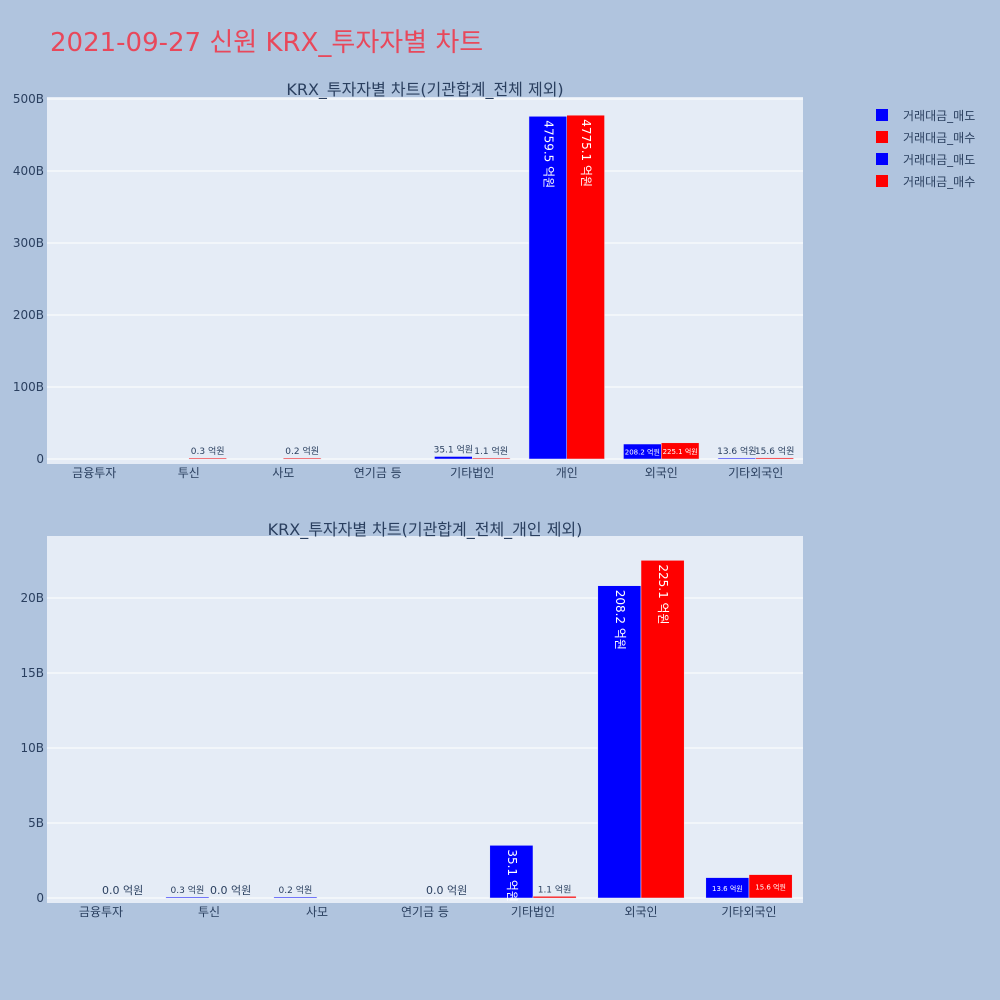  Describe the element at coordinates (28, 99) in the screenshot. I see `y-tick-label: 500B` at that location.